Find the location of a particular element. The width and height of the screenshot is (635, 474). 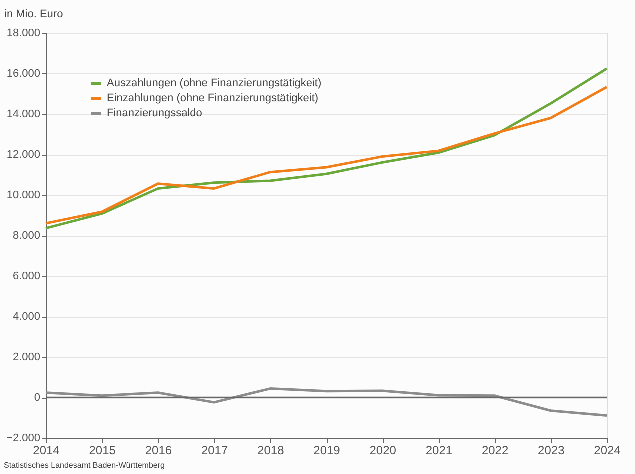

x-tick-label: 2022 is located at coordinates (495, 451).